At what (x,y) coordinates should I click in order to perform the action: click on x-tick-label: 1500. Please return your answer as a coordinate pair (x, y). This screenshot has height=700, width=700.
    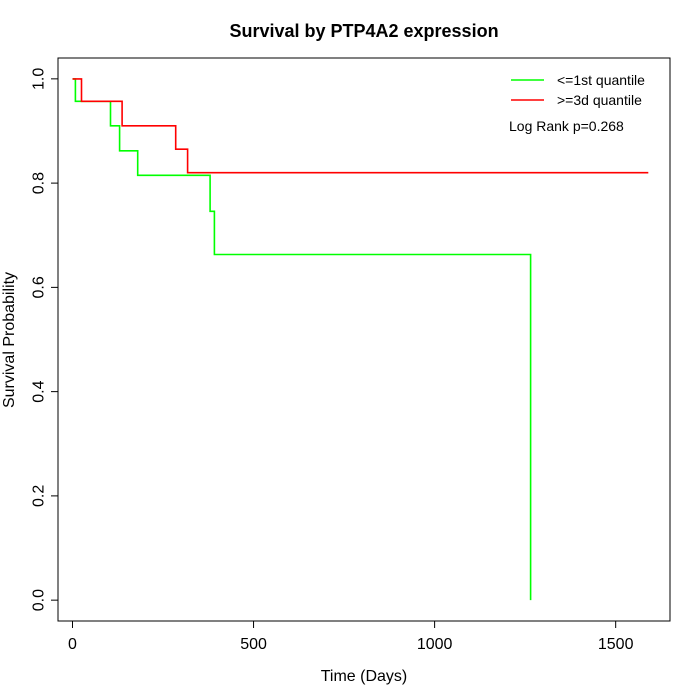
    Looking at the image, I should click on (616, 644).